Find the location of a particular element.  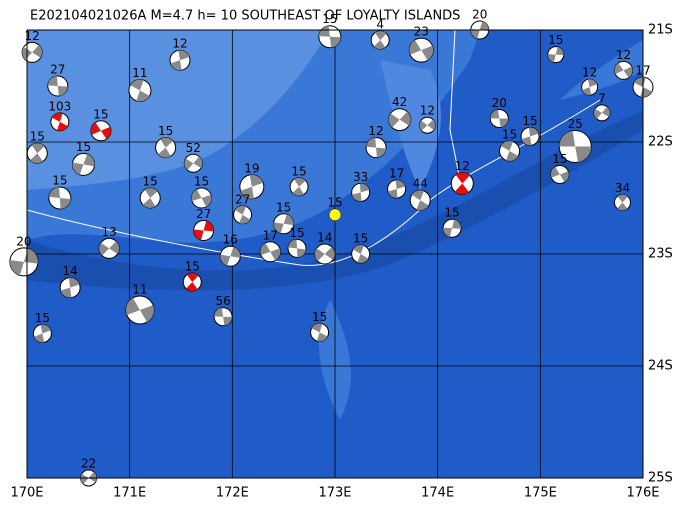

depth-label: 13 is located at coordinates (108, 232).